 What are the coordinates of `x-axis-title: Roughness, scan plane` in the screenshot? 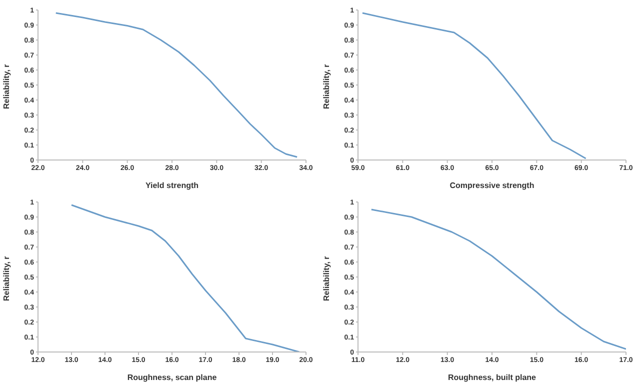 It's located at (172, 377).